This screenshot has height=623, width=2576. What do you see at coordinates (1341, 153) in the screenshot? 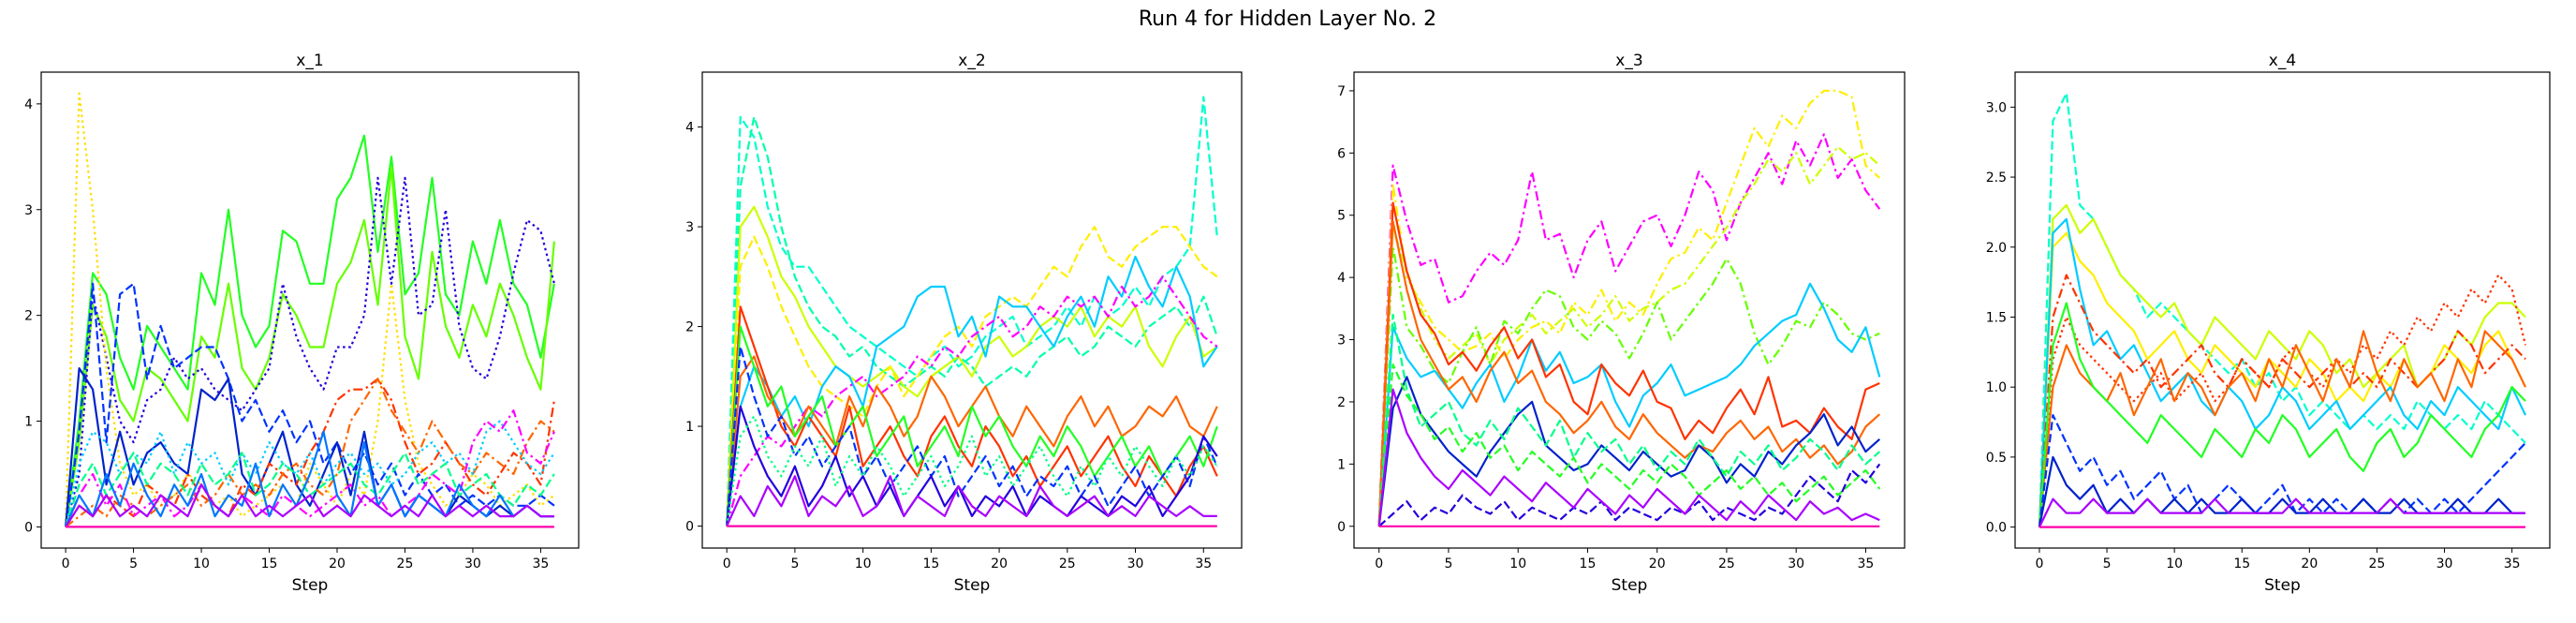
I see `y-tick-label: 6` at bounding box center [1341, 153].